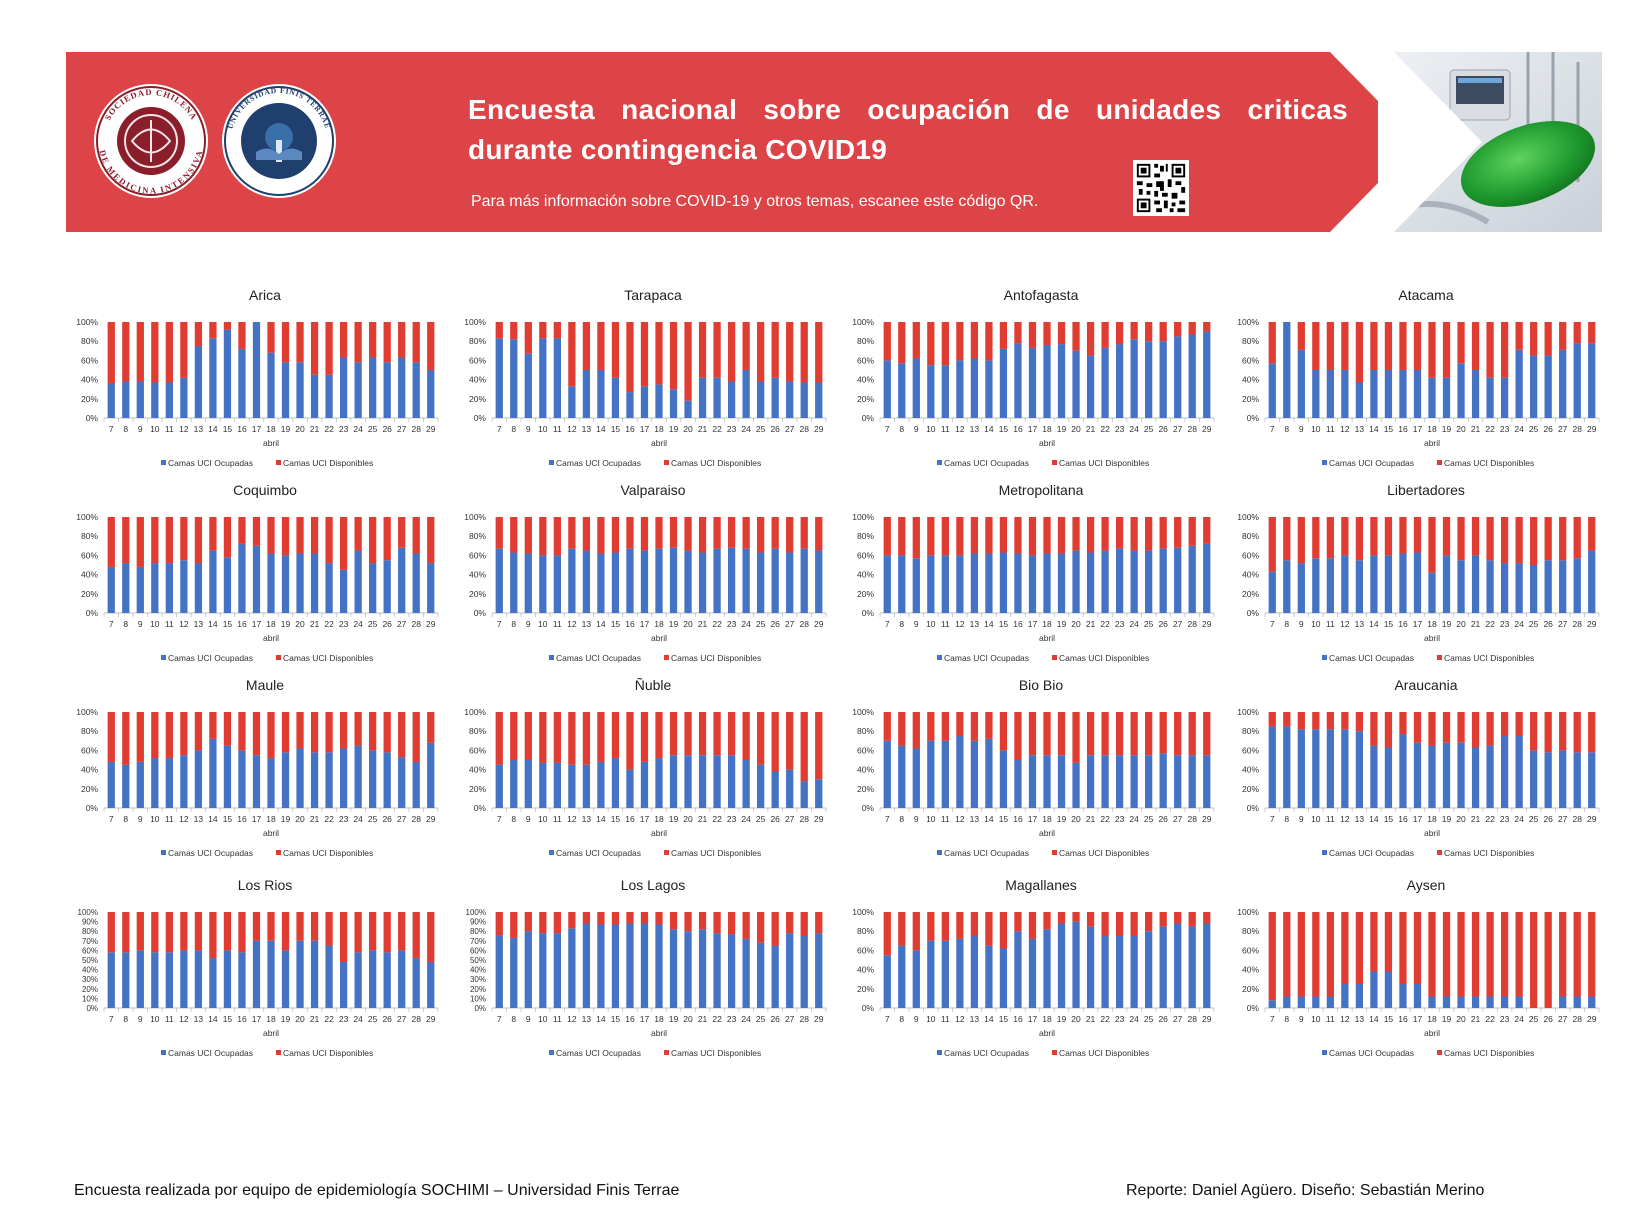 The height and width of the screenshot is (1218, 1649). Describe the element at coordinates (1105, 819) in the screenshot. I see `x-tick-label: 22` at that location.